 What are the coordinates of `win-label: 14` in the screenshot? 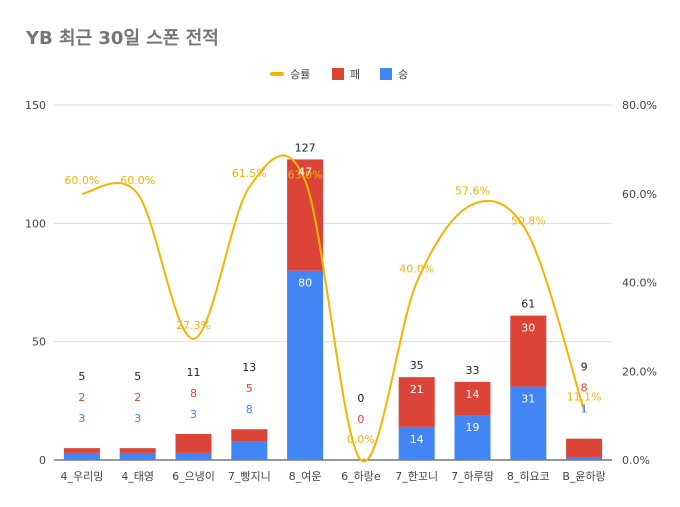 It's located at (417, 439).